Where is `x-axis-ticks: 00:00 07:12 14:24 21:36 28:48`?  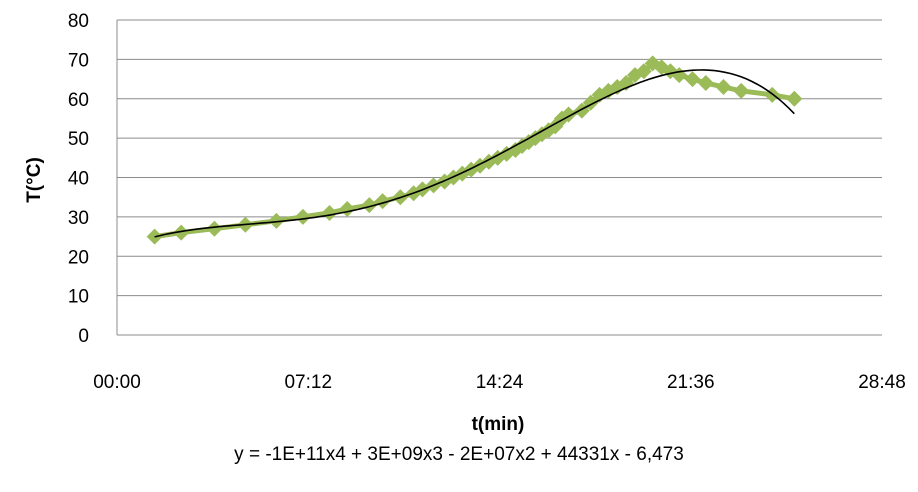 x-axis-ticks: 00:00 07:12 14:24 21:36 28:48 is located at coordinates (499, 382).